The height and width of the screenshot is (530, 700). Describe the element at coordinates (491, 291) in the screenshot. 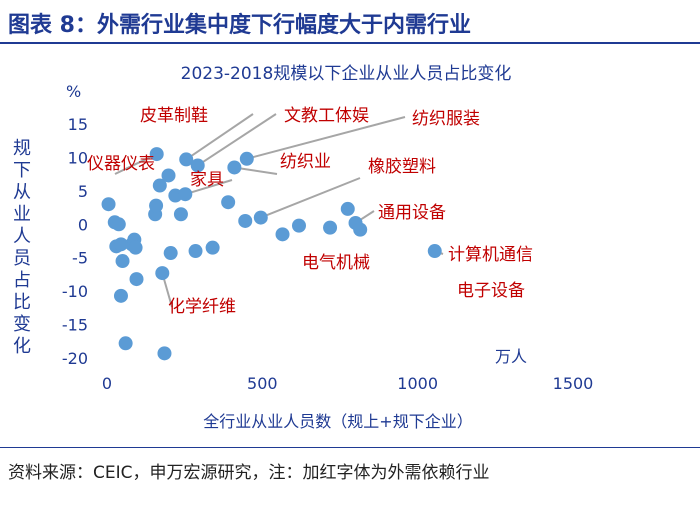

I see `point-label: 电子设备` at that location.